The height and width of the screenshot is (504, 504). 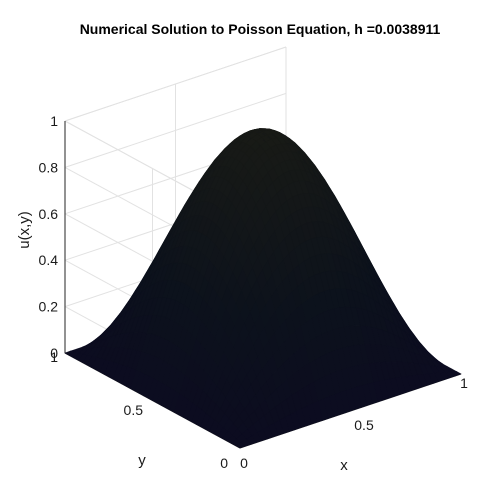 I want to click on z-axis-label: u(x,y), so click(x=24, y=230).